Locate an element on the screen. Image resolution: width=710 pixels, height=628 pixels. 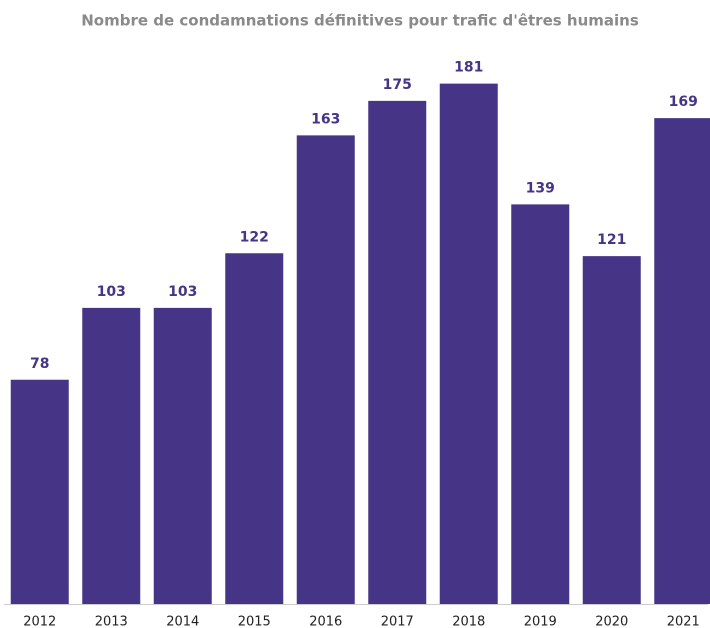
x-tick-label: 2012 is located at coordinates (39, 621).